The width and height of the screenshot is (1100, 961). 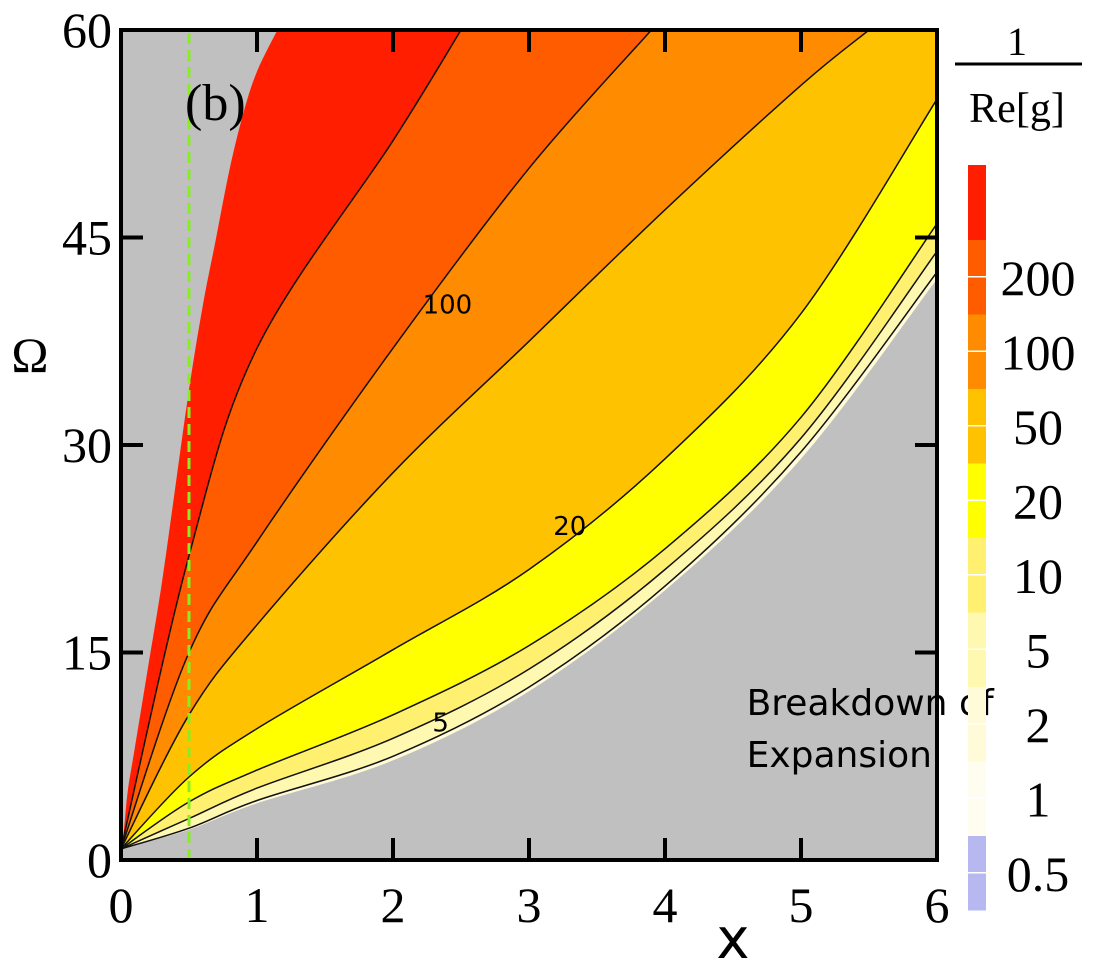 What do you see at coordinates (1038, 352) in the screenshot?
I see `colorbar-label-7: 100` at bounding box center [1038, 352].